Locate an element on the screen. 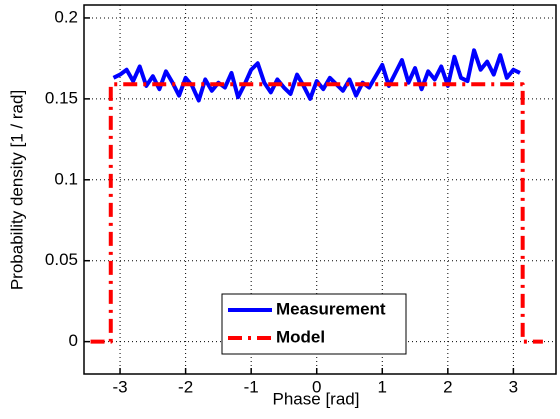 This screenshot has width=560, height=419. legend-label: Model is located at coordinates (300, 336).